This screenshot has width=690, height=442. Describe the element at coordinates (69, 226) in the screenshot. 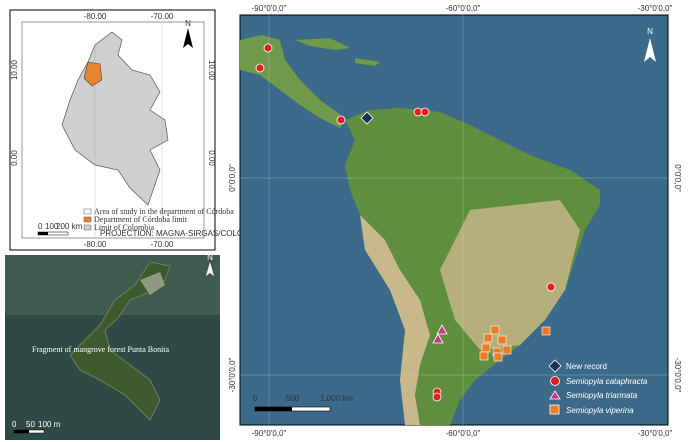

I see `scale-label: 200 km` at that location.